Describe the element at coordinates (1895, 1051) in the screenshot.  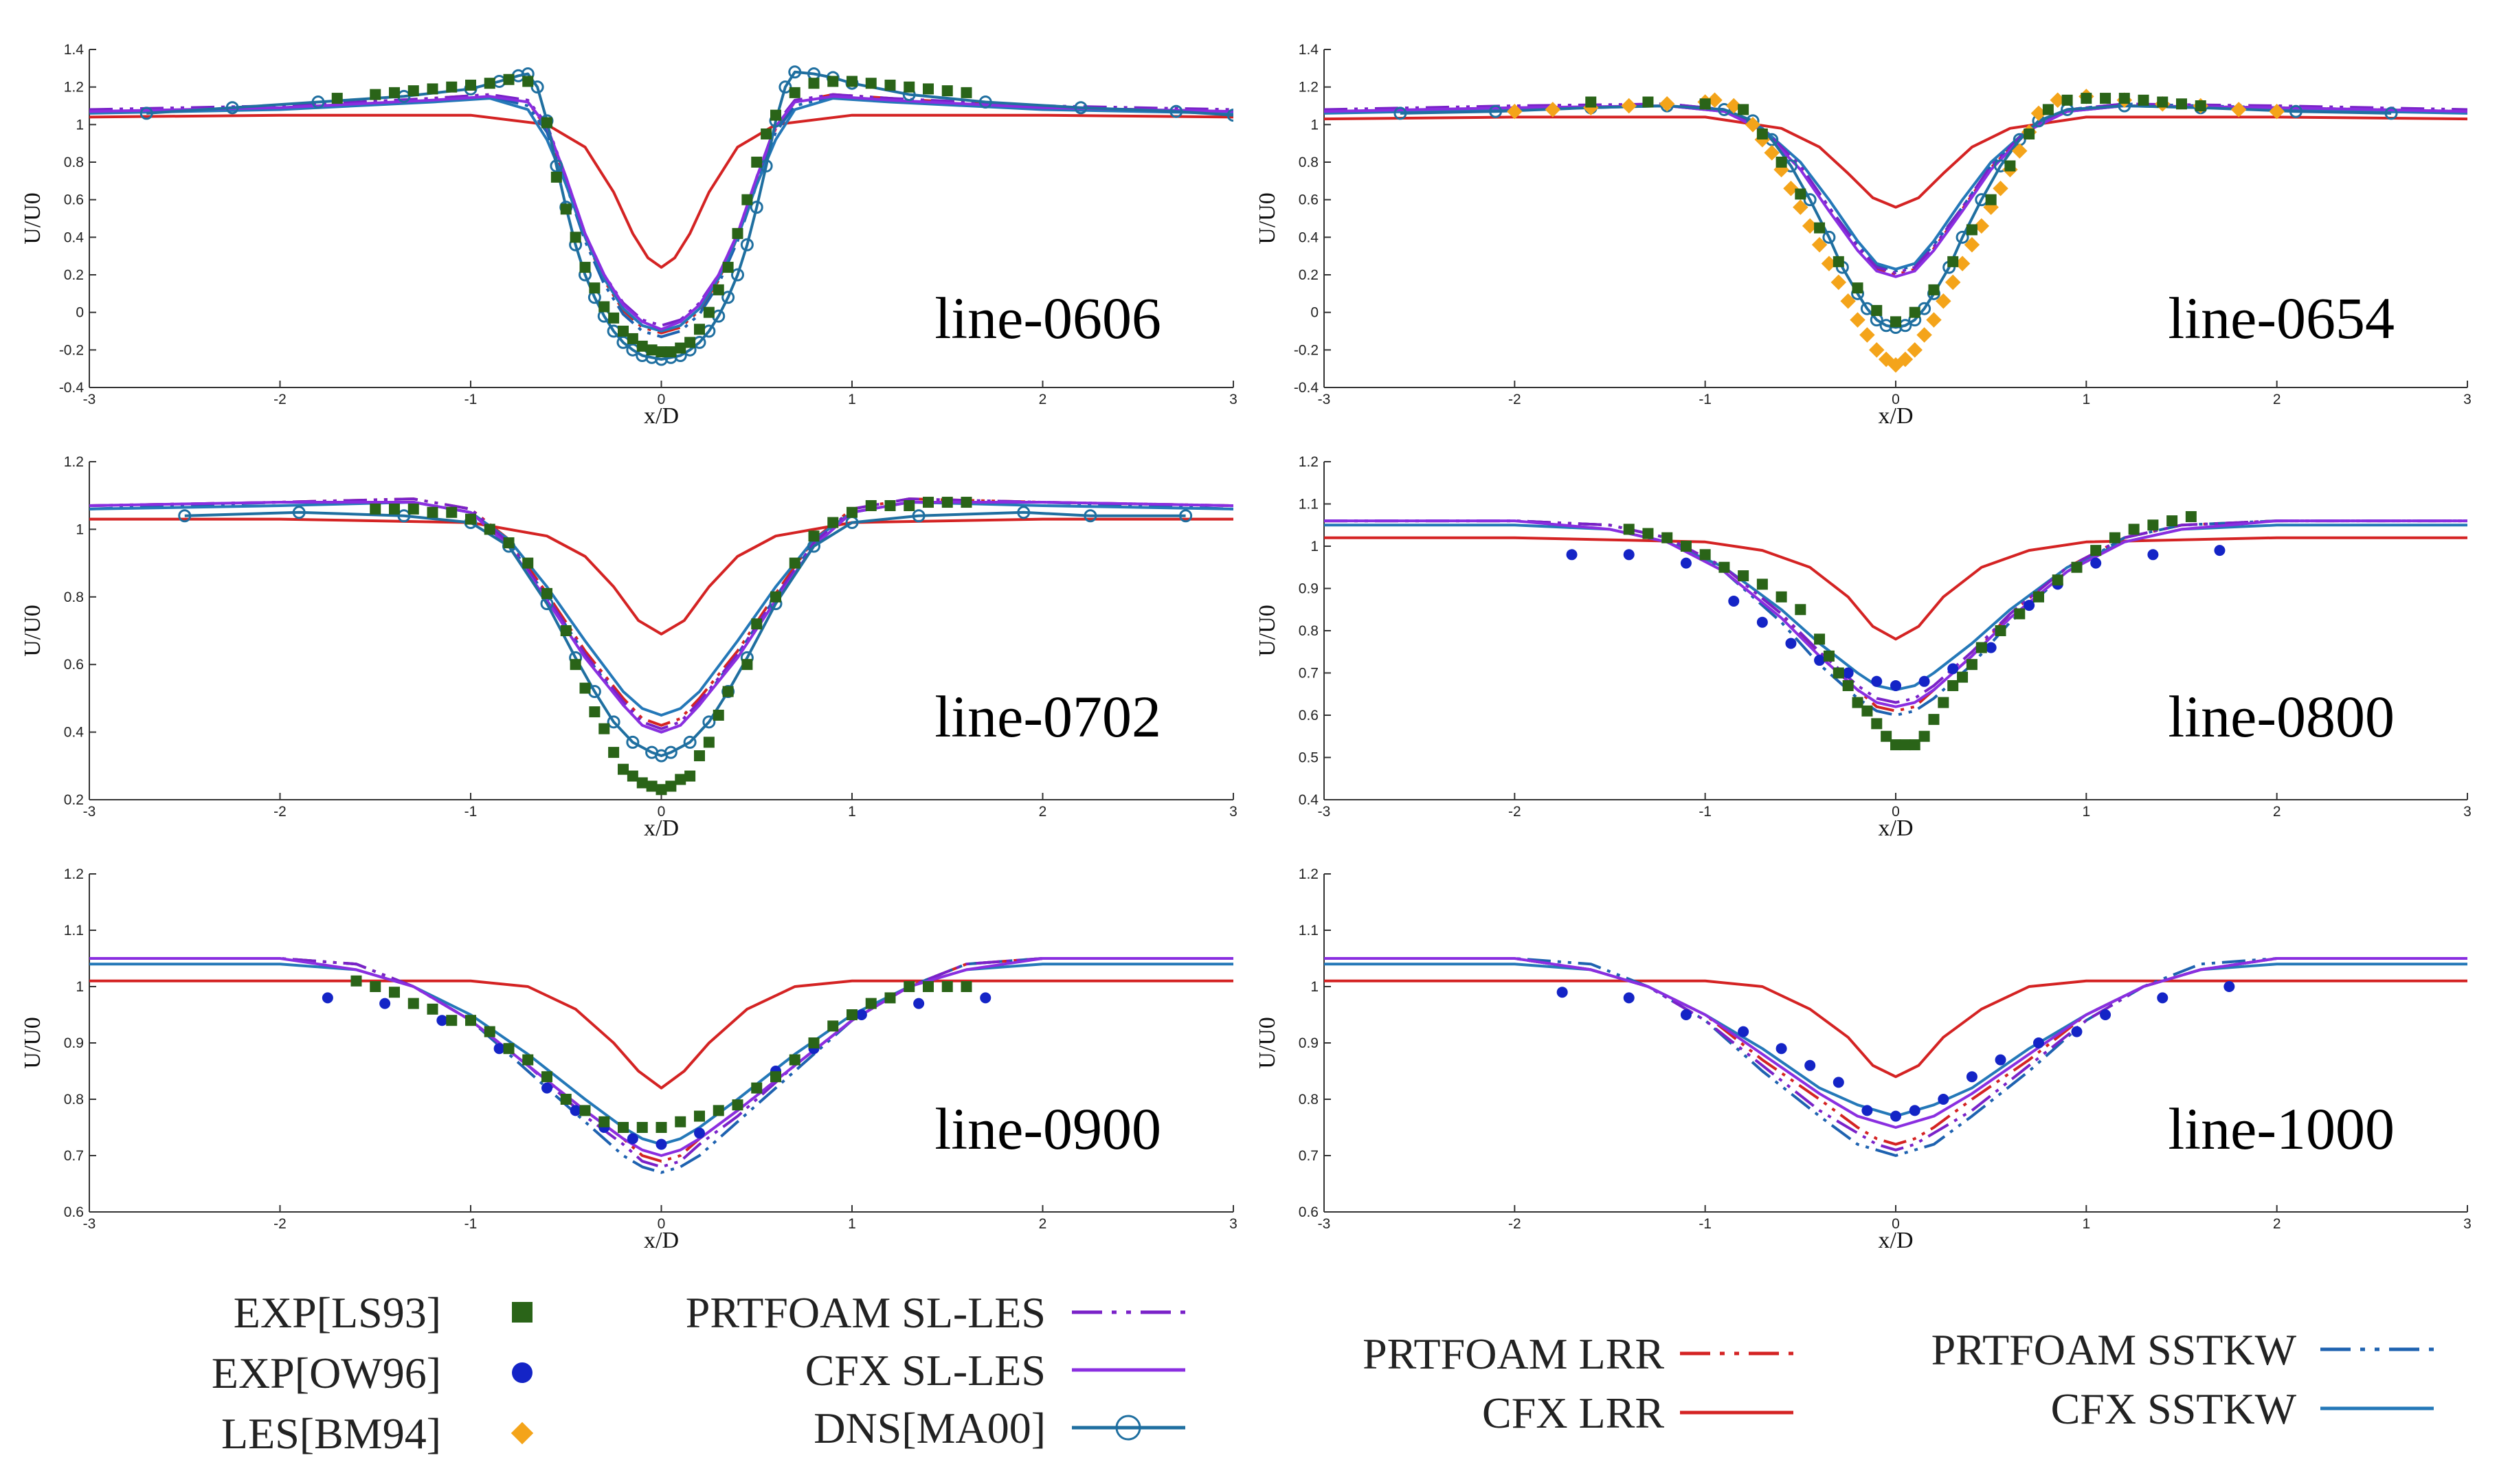
I see `series-exp_ow96` at that location.